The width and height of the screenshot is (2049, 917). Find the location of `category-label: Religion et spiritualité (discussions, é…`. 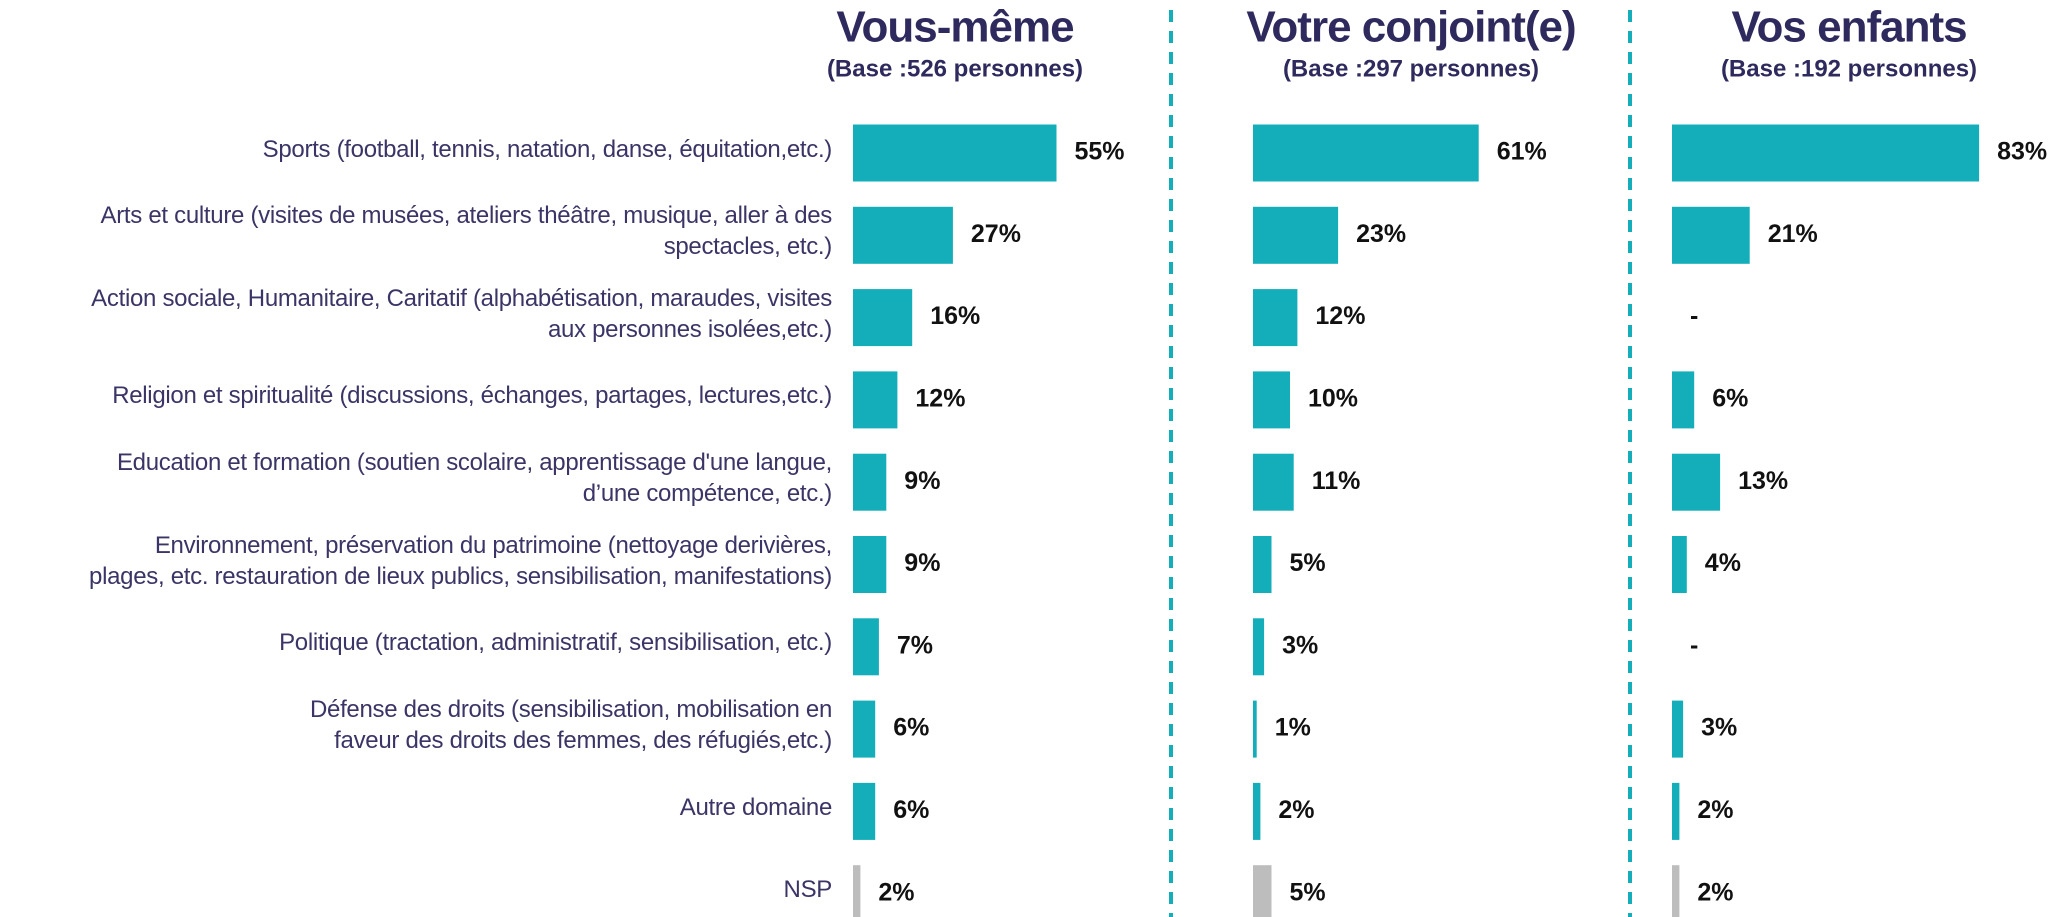

category-label: Religion et spiritualité (discussions, é… is located at coordinates (472, 396).